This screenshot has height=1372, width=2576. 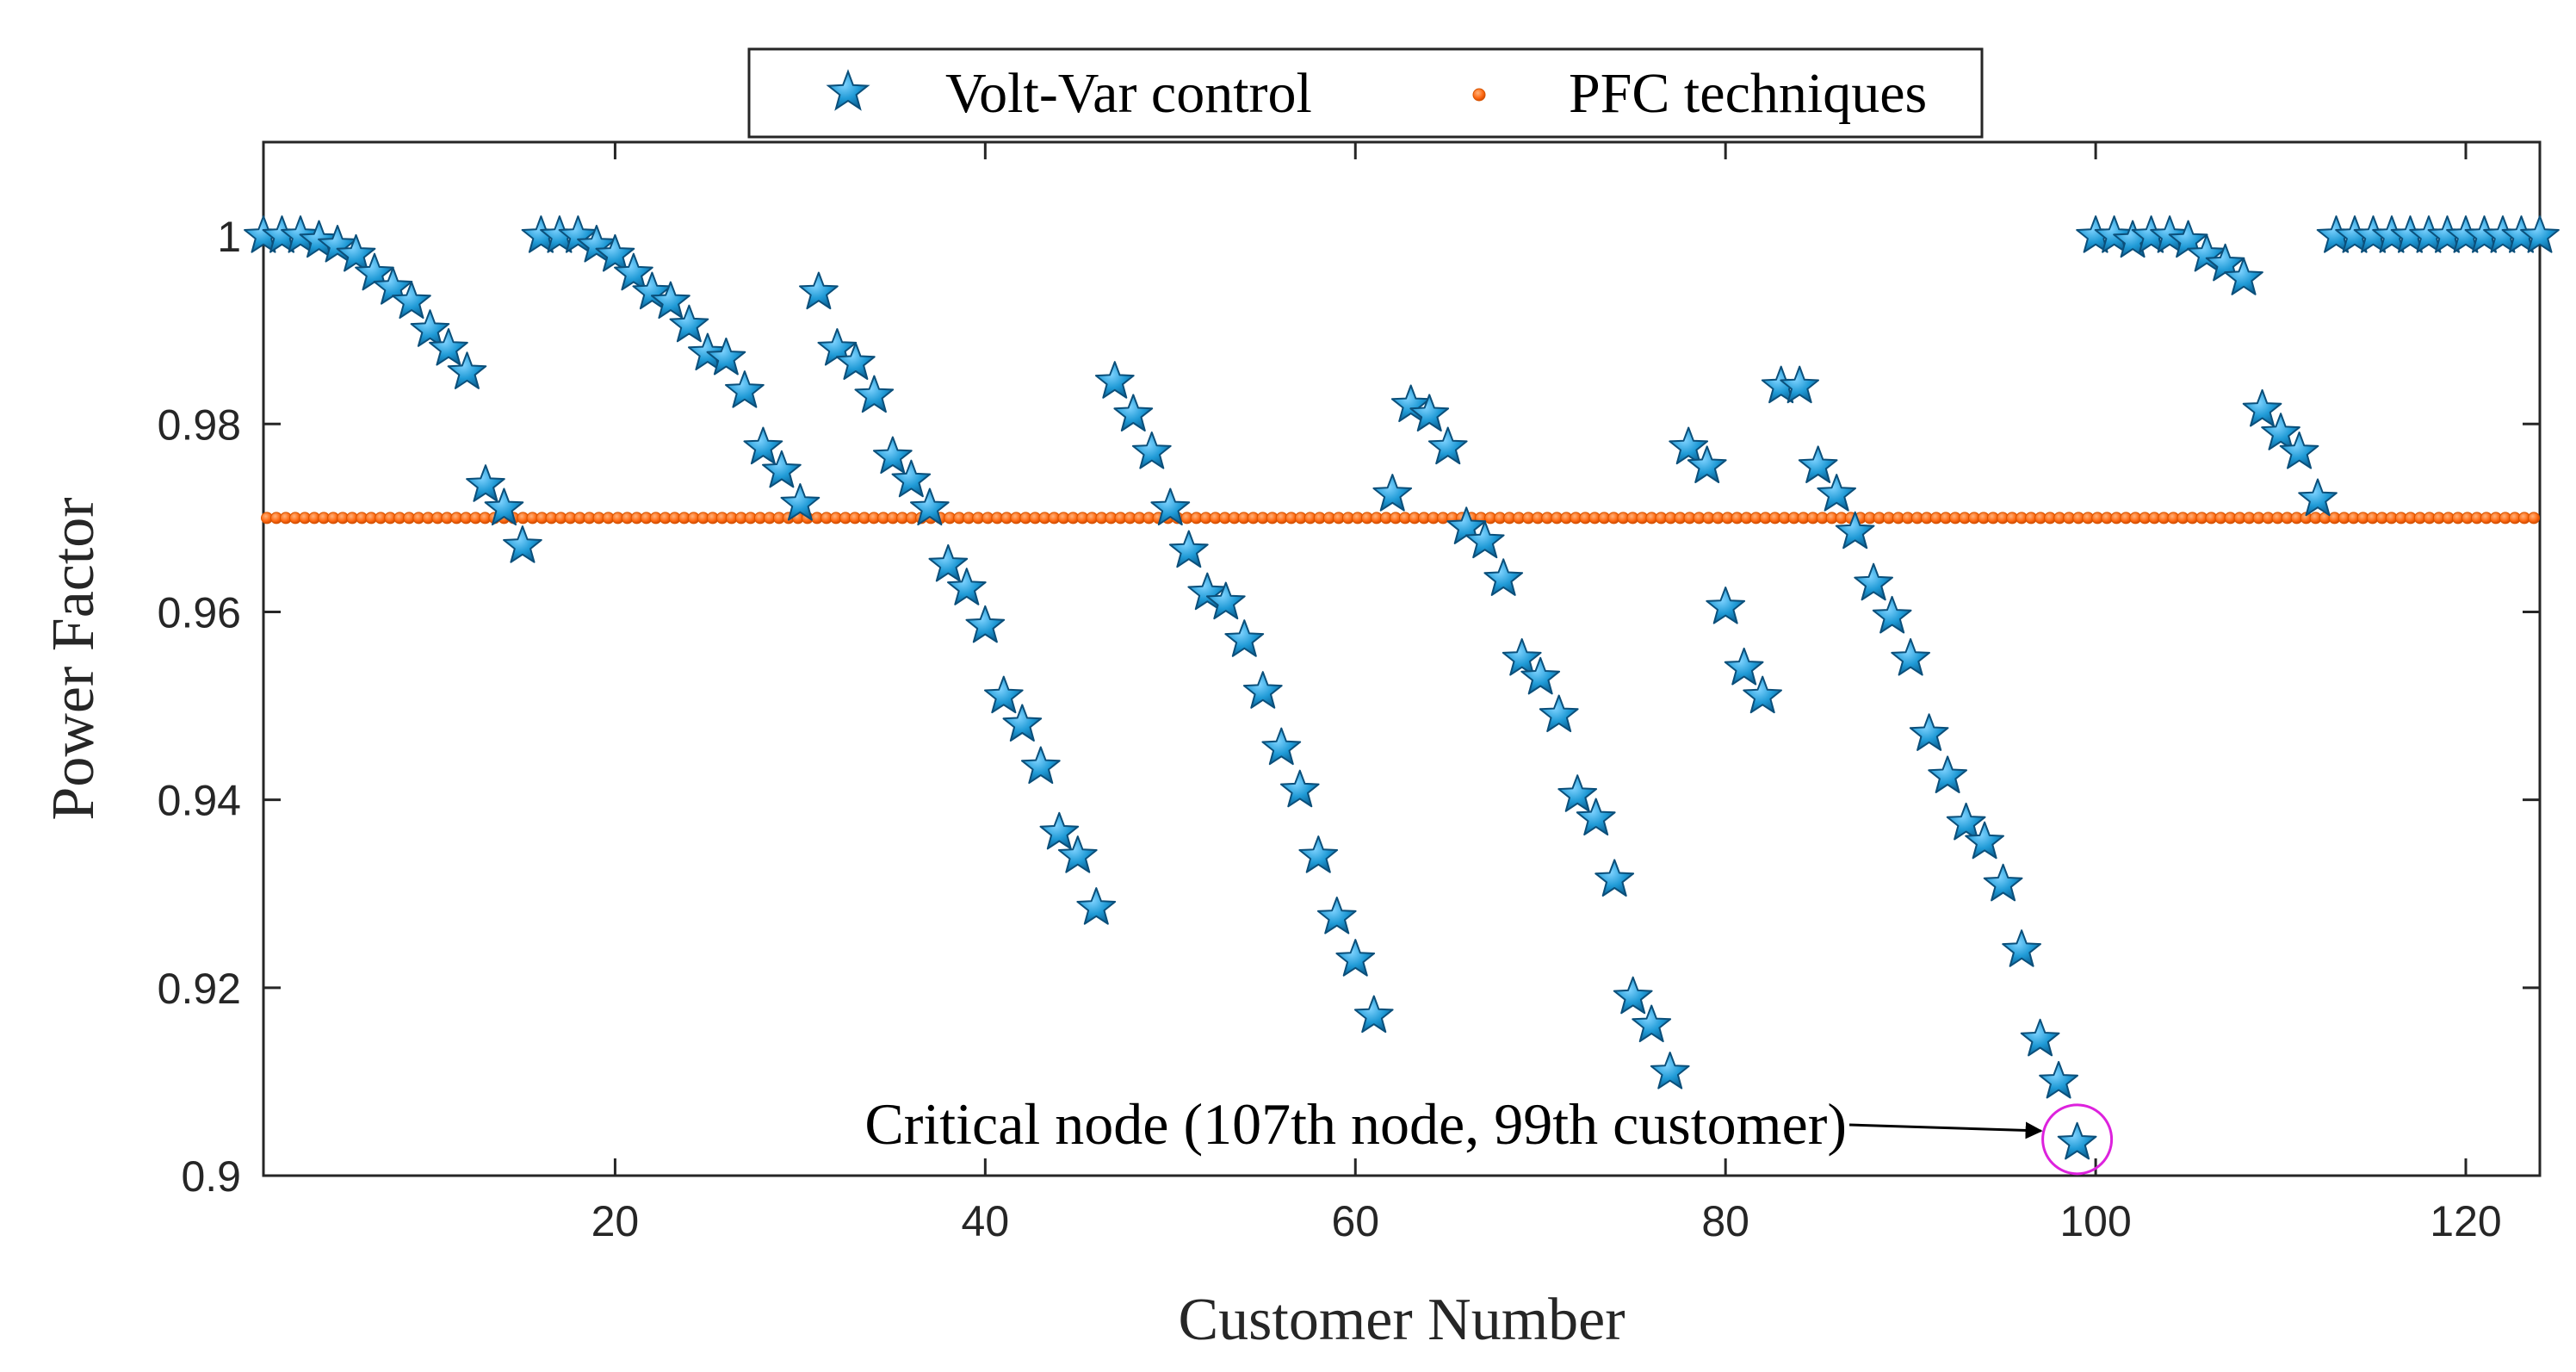 What do you see at coordinates (616, 1221) in the screenshot?
I see `x-tick-label: 20` at bounding box center [616, 1221].